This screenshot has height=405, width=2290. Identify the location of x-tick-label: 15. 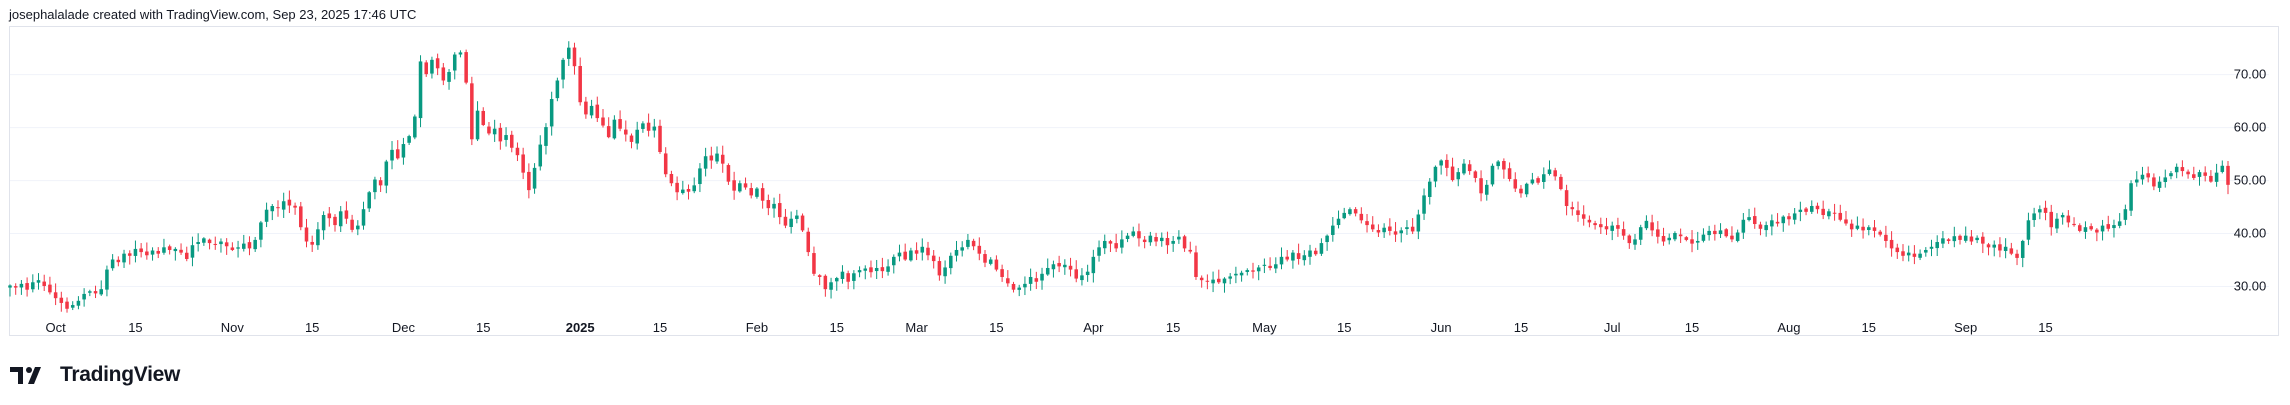
(2045, 327).